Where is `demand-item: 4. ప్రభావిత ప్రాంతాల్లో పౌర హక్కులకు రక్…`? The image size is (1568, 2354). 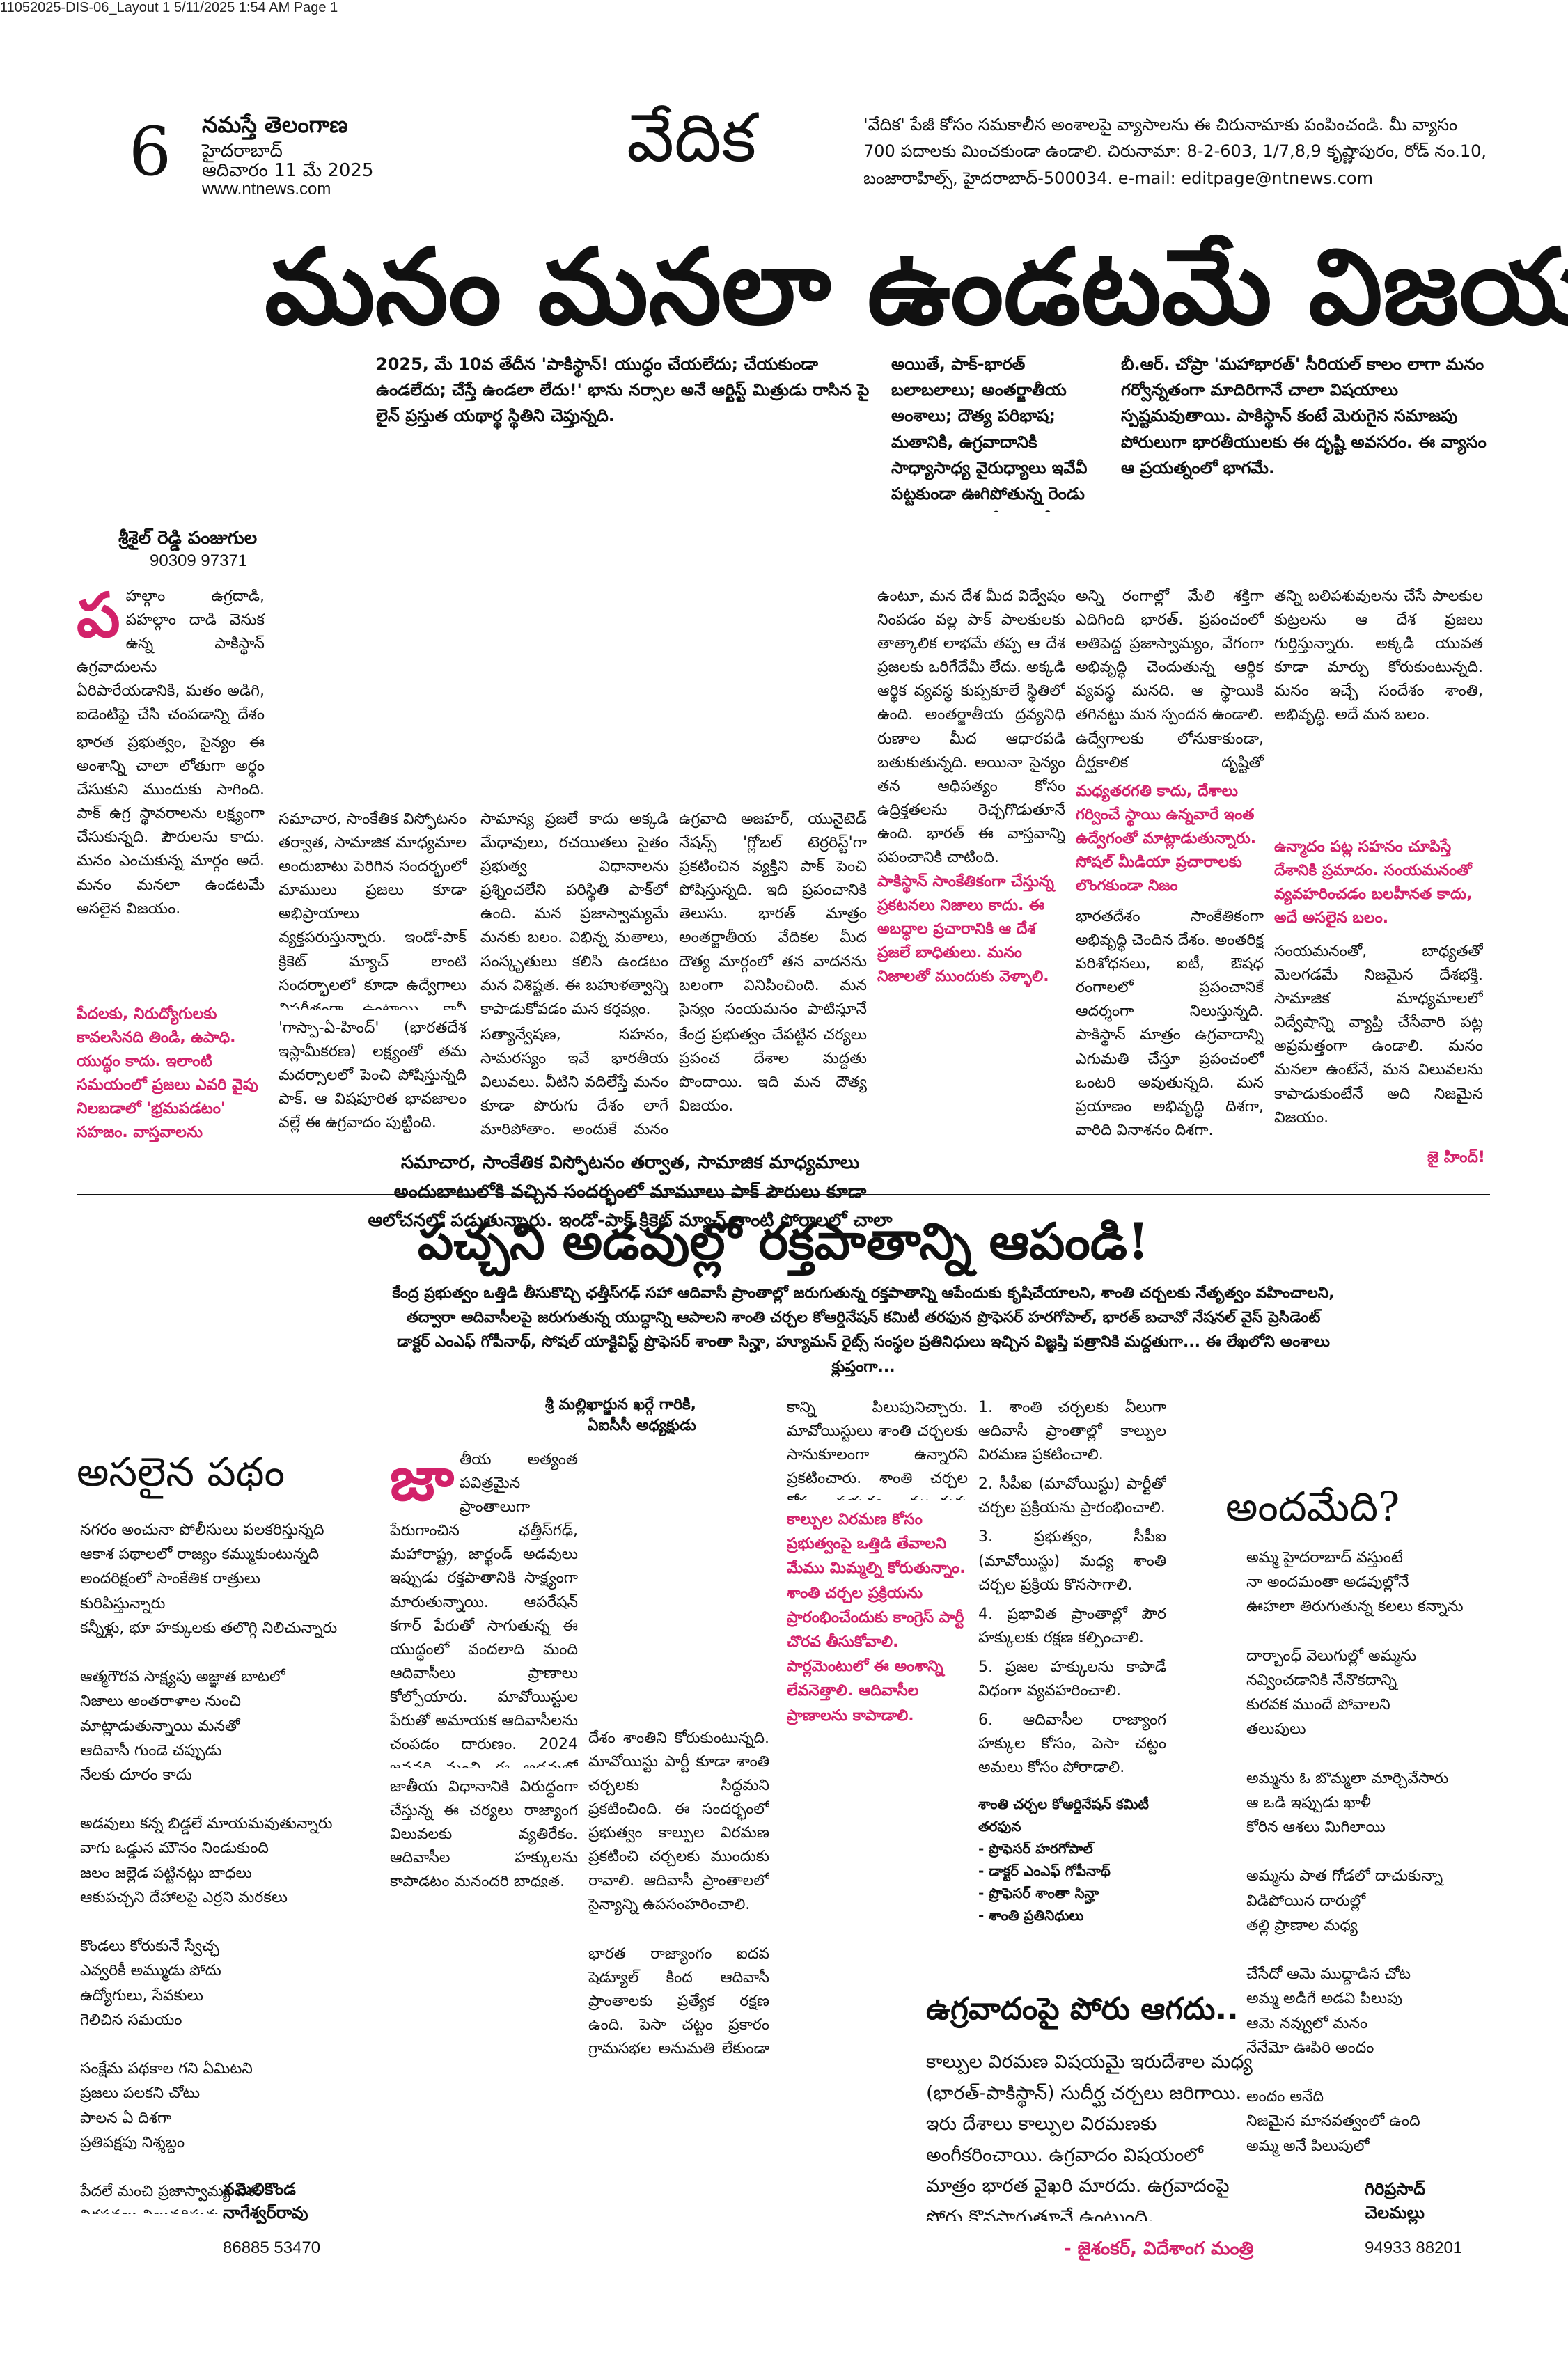 demand-item: 4. ప్రభావిత ప్రాంతాల్లో పౌర హక్కులకు రక్… is located at coordinates (1072, 1626).